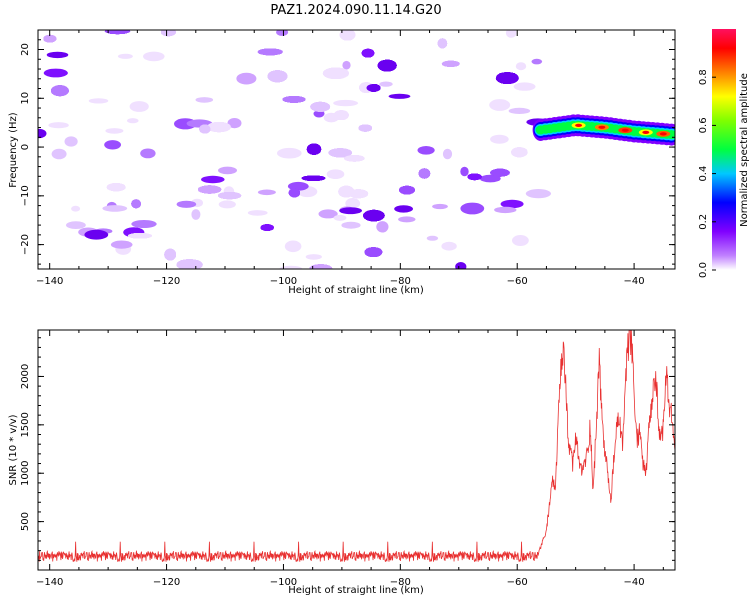 The width and height of the screenshot is (750, 600). What do you see at coordinates (724, 149) in the screenshot?
I see `colorbar-gradient` at bounding box center [724, 149].